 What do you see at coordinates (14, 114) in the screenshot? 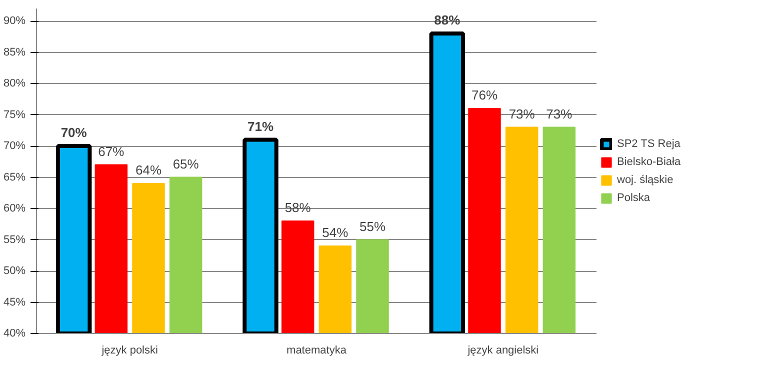
I see `y-tick-label: 75%` at bounding box center [14, 114].